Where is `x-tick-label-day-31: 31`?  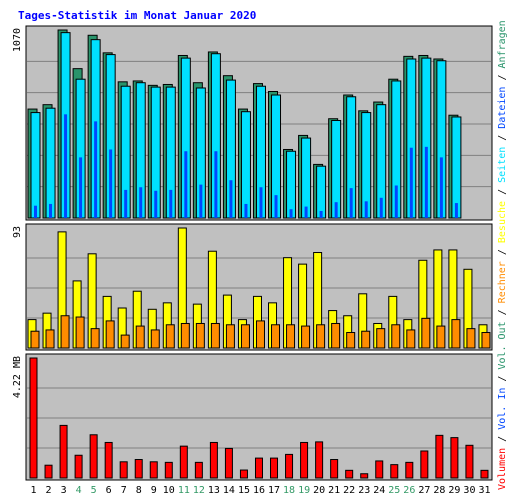 x-tick-label-day-31: 31 is located at coordinates (484, 490).